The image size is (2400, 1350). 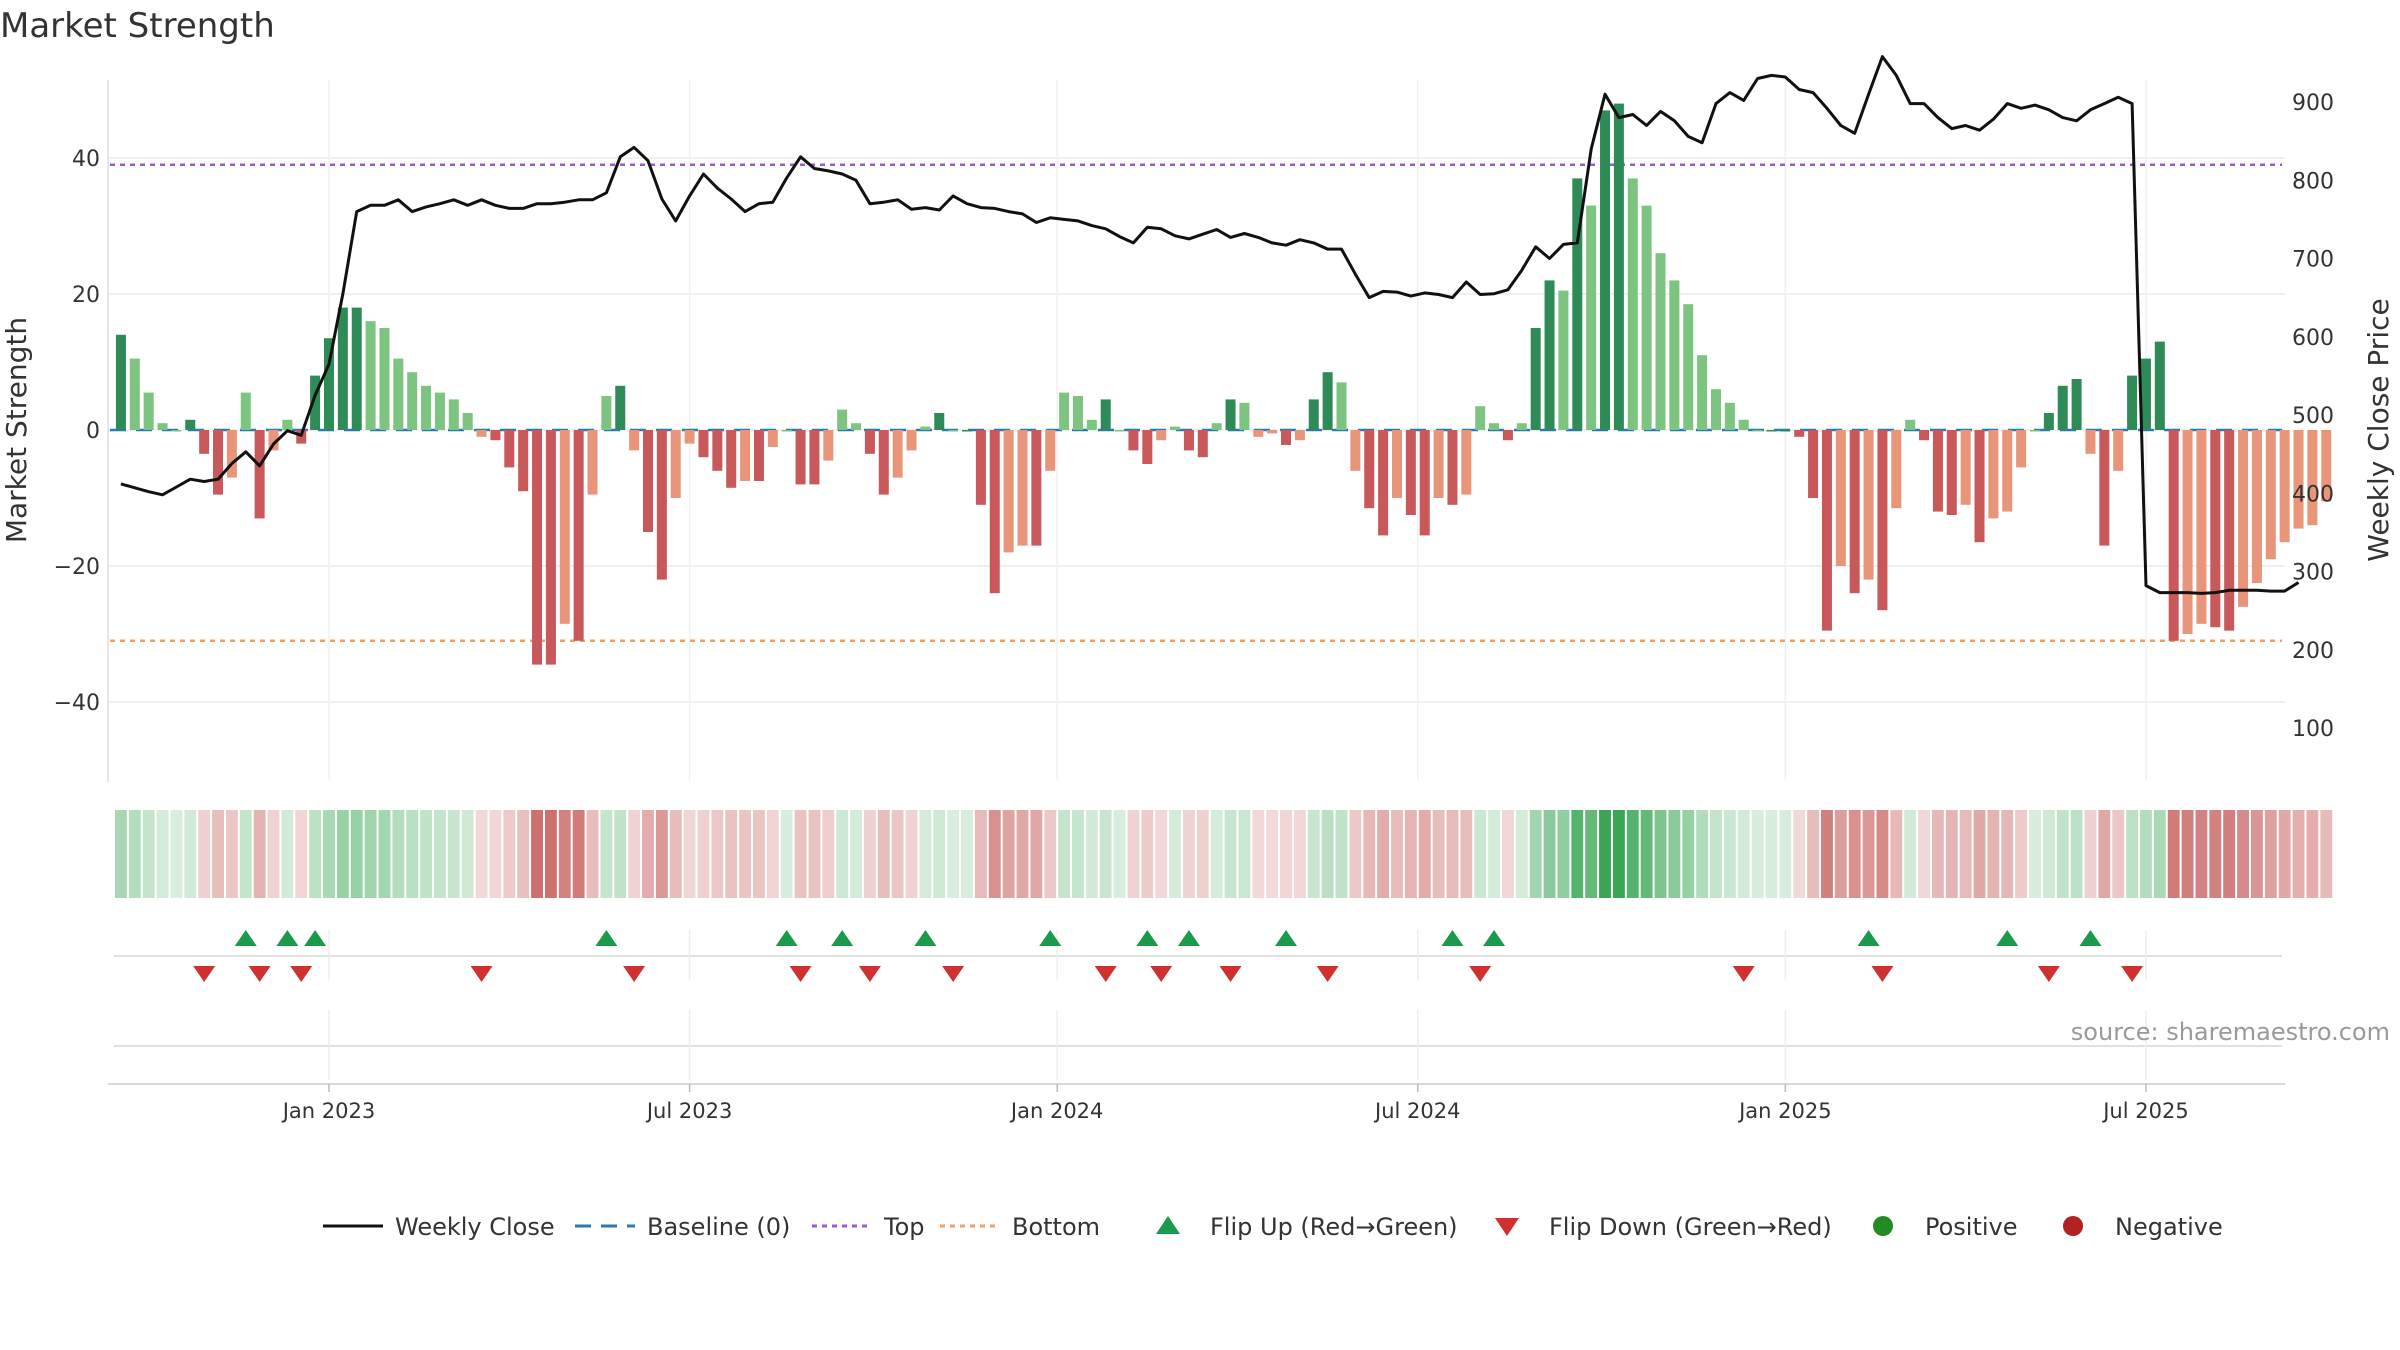 I want to click on y-tick-label: −20, so click(x=77, y=567).